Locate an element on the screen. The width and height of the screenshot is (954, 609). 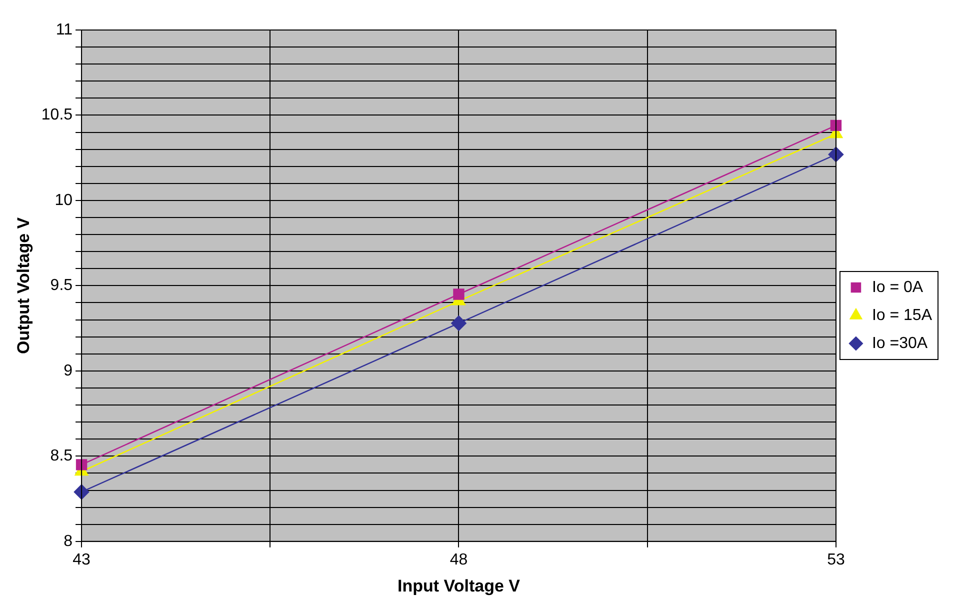
y-tick-label: 11 is located at coordinates (64, 29).